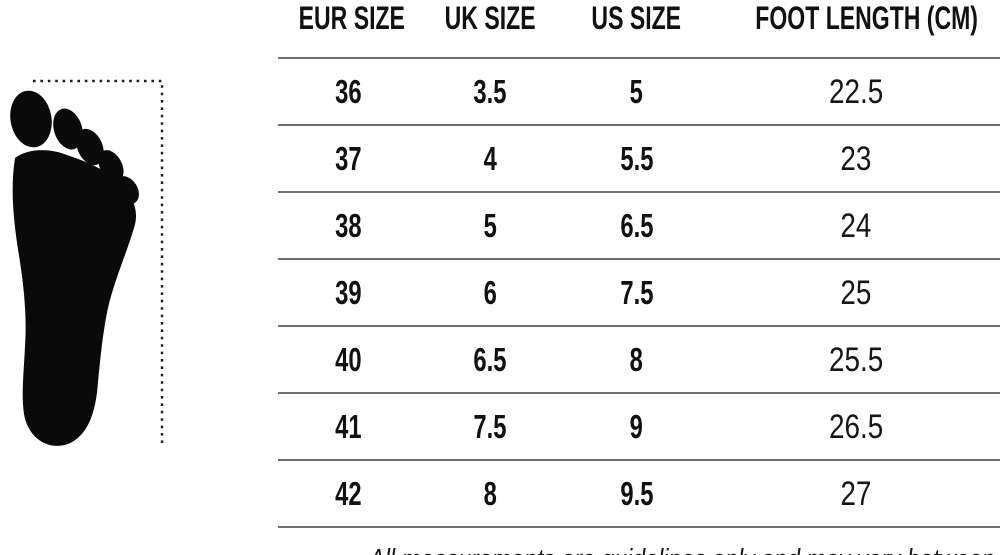  I want to click on cell-foot-length: 23, so click(855, 158).